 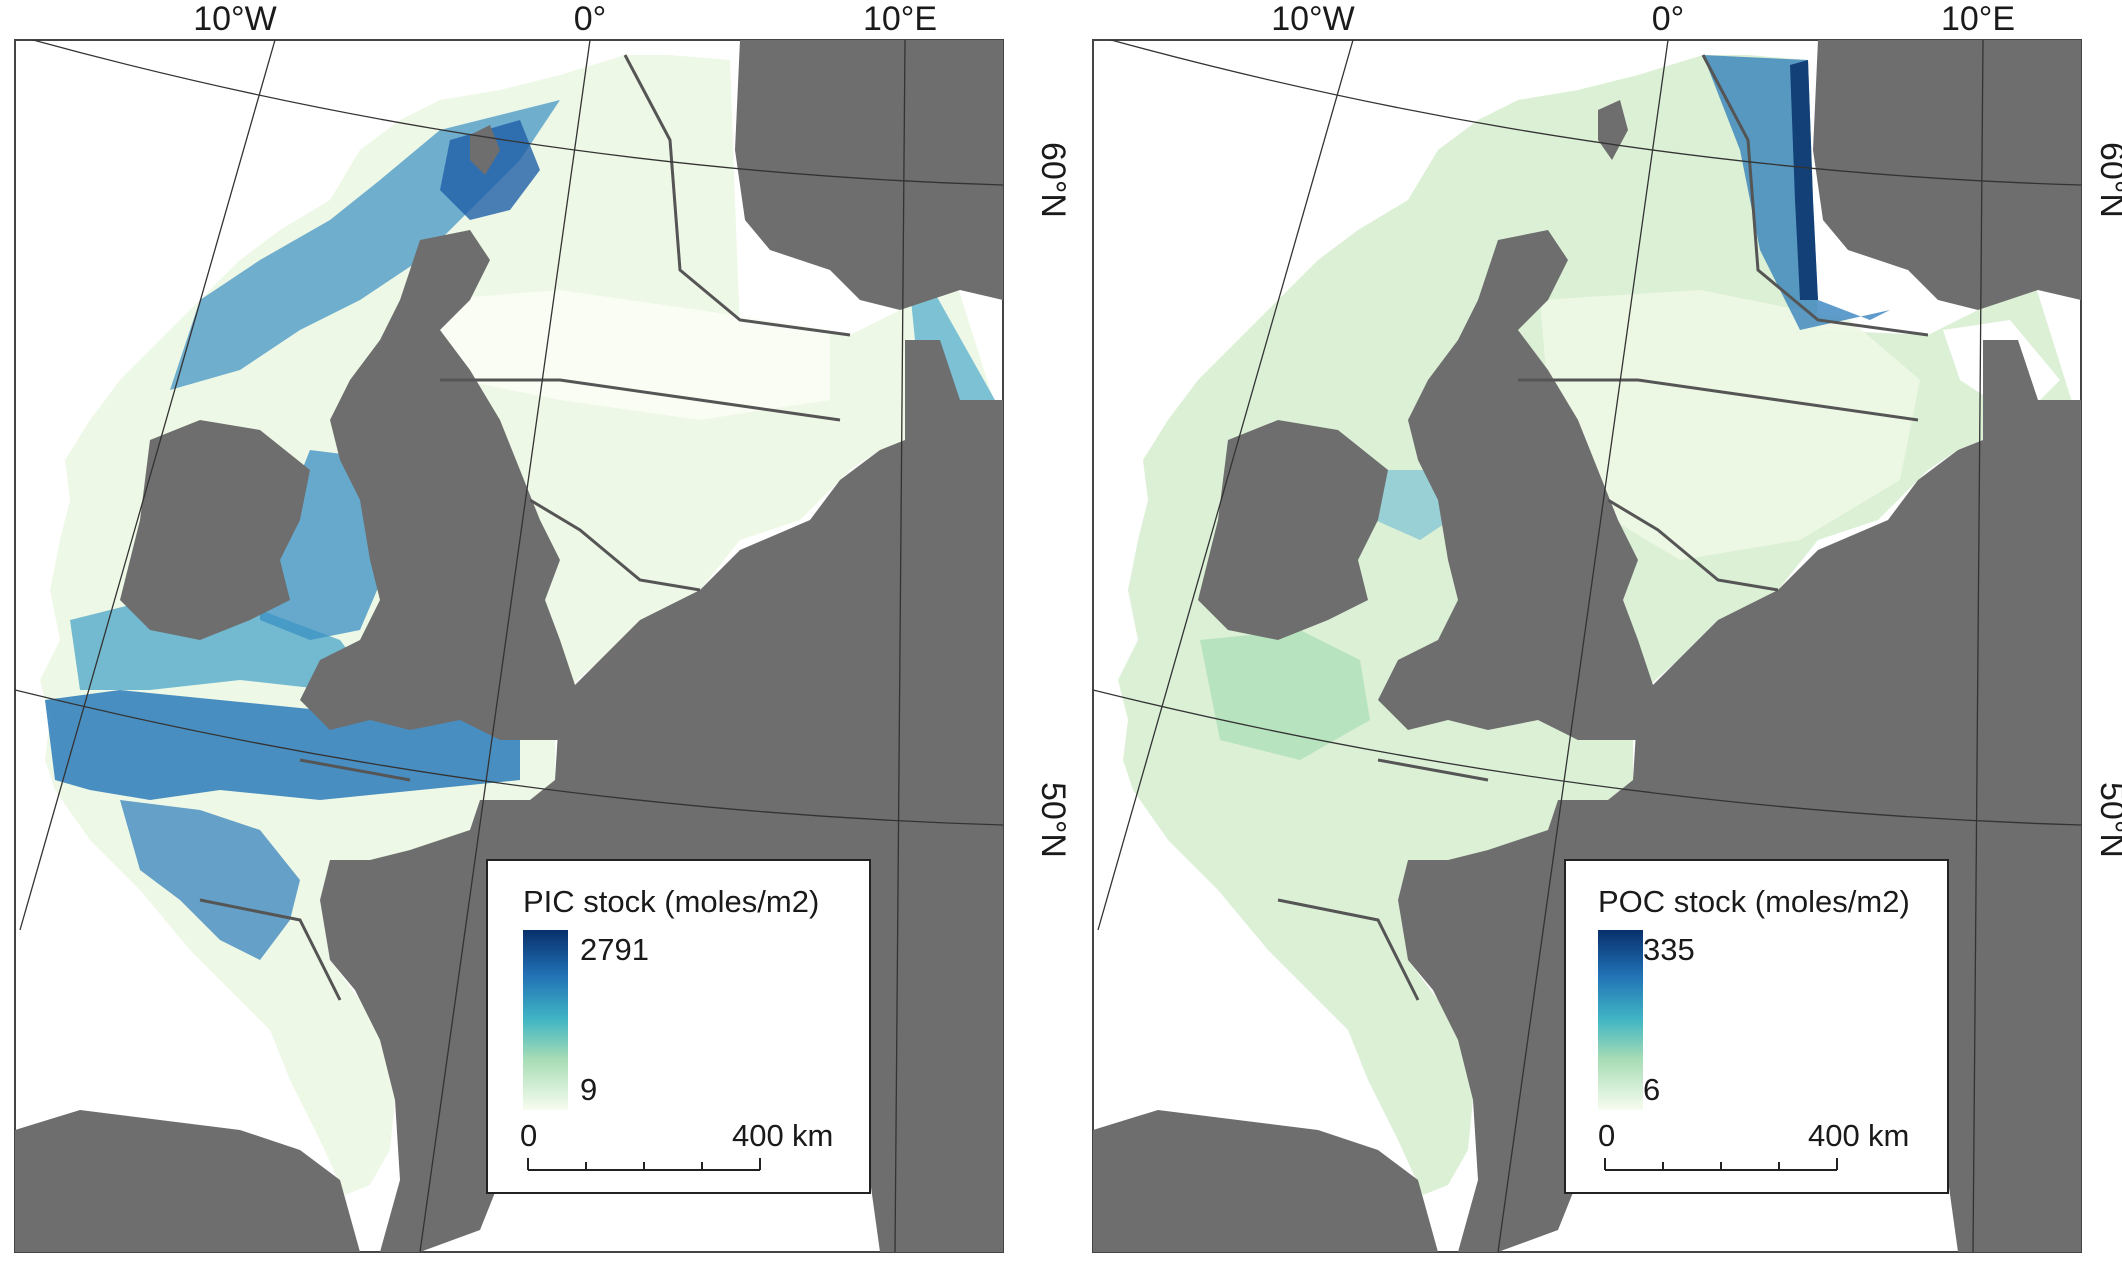 I want to click on legend-max: 2791, so click(x=614, y=949).